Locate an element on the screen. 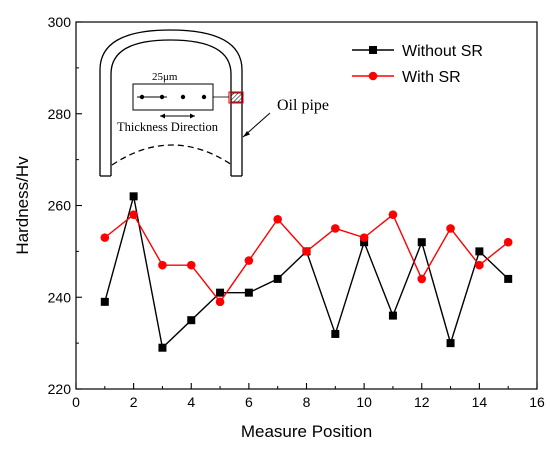 The height and width of the screenshot is (463, 550). legend-item: With SR is located at coordinates (406, 77).